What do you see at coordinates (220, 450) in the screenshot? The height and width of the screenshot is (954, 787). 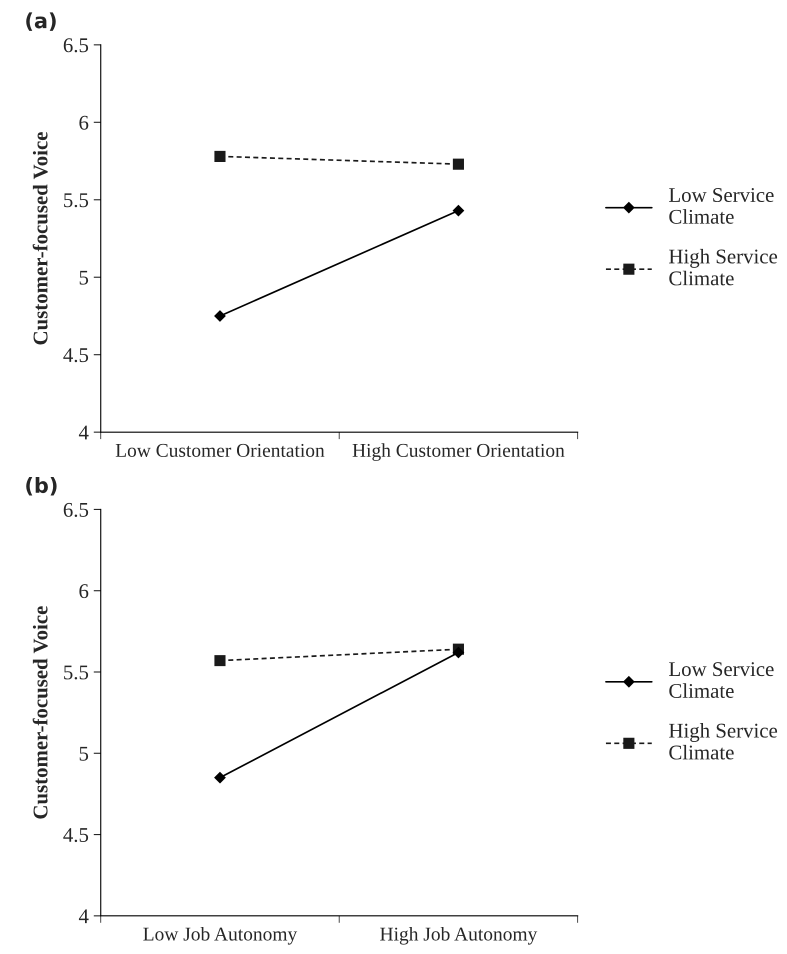 I see `x-tick-label: Low Customer Orientation` at bounding box center [220, 450].